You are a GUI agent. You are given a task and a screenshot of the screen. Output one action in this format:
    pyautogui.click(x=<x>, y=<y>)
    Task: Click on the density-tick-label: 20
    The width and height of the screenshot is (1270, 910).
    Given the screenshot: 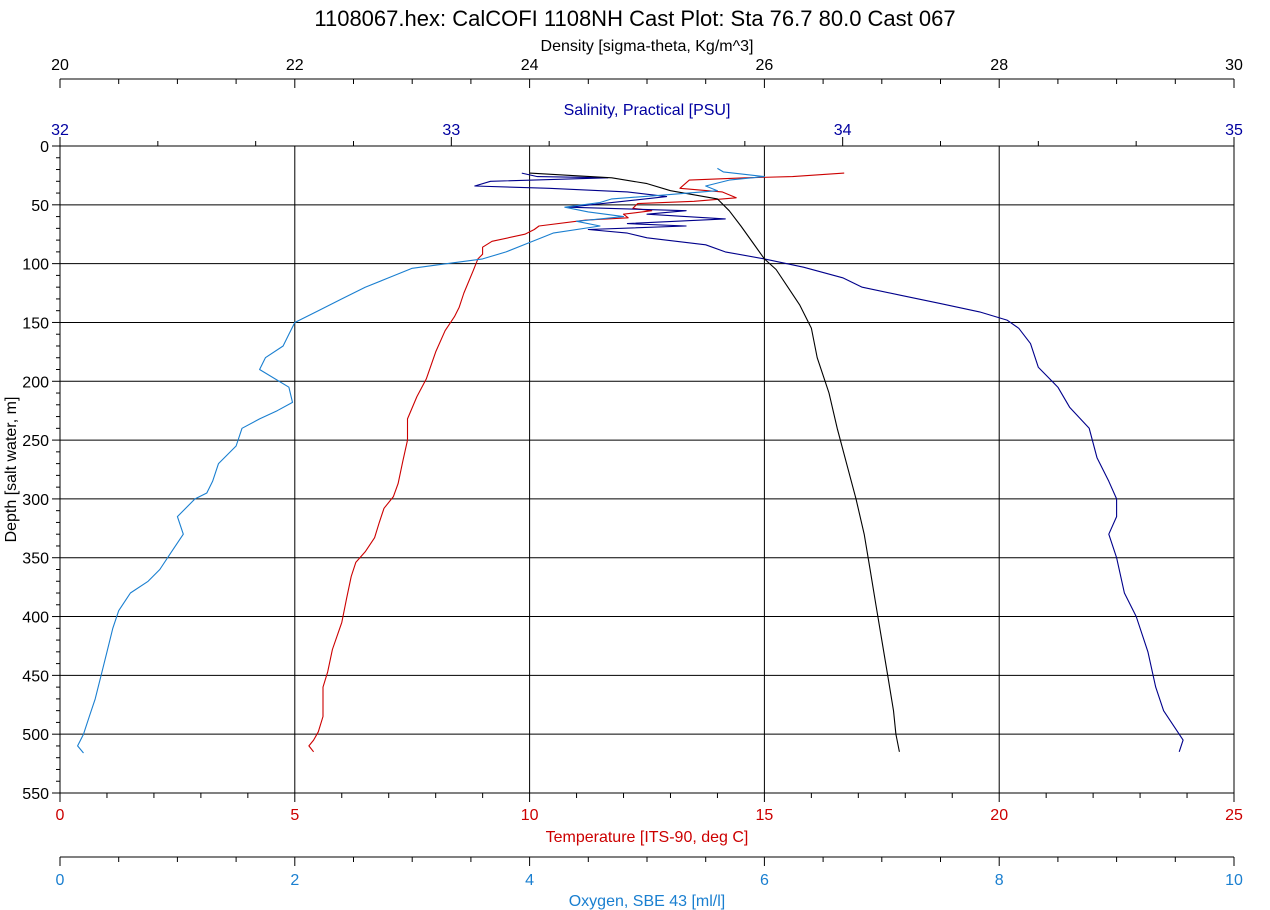 What is the action you would take?
    pyautogui.click(x=60, y=65)
    